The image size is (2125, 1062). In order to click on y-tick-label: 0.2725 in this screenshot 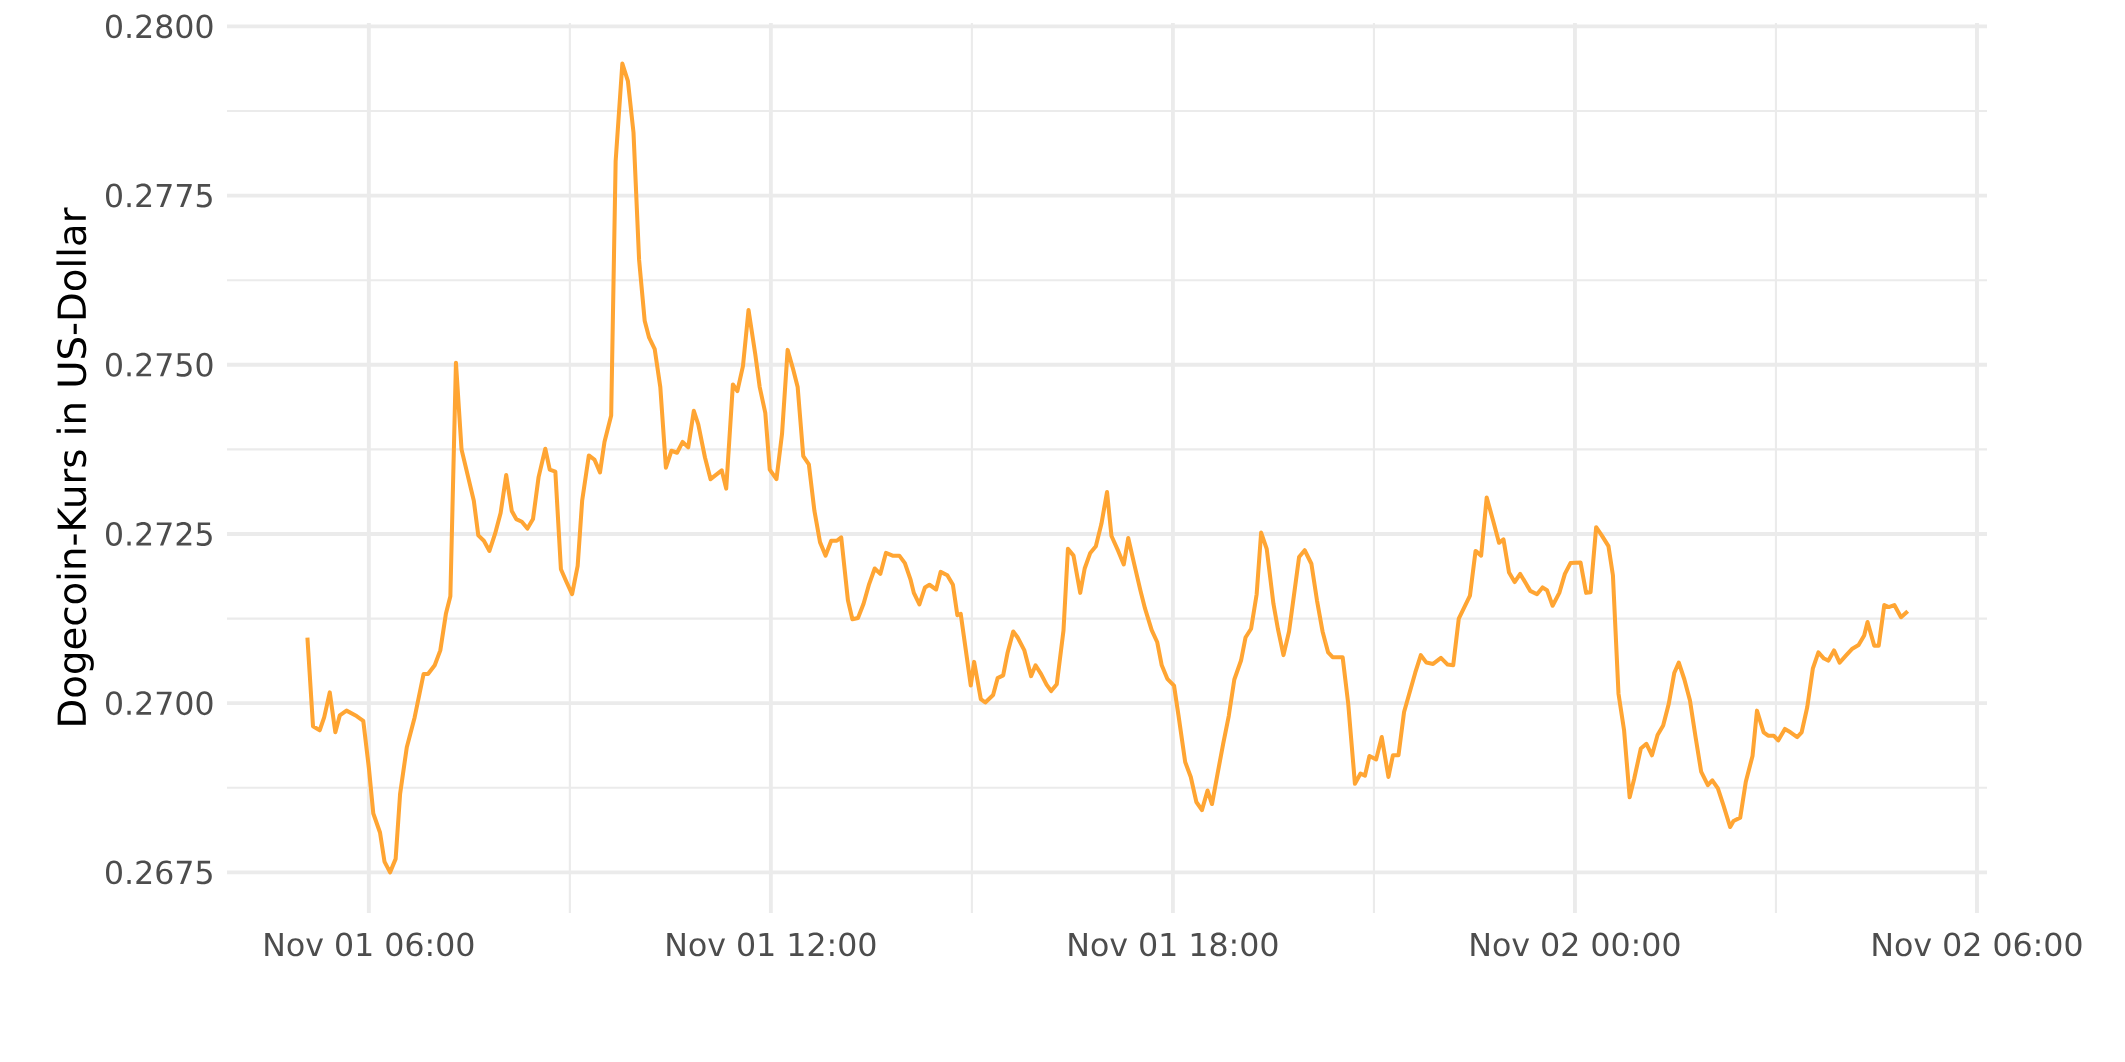, I will do `click(159, 534)`.